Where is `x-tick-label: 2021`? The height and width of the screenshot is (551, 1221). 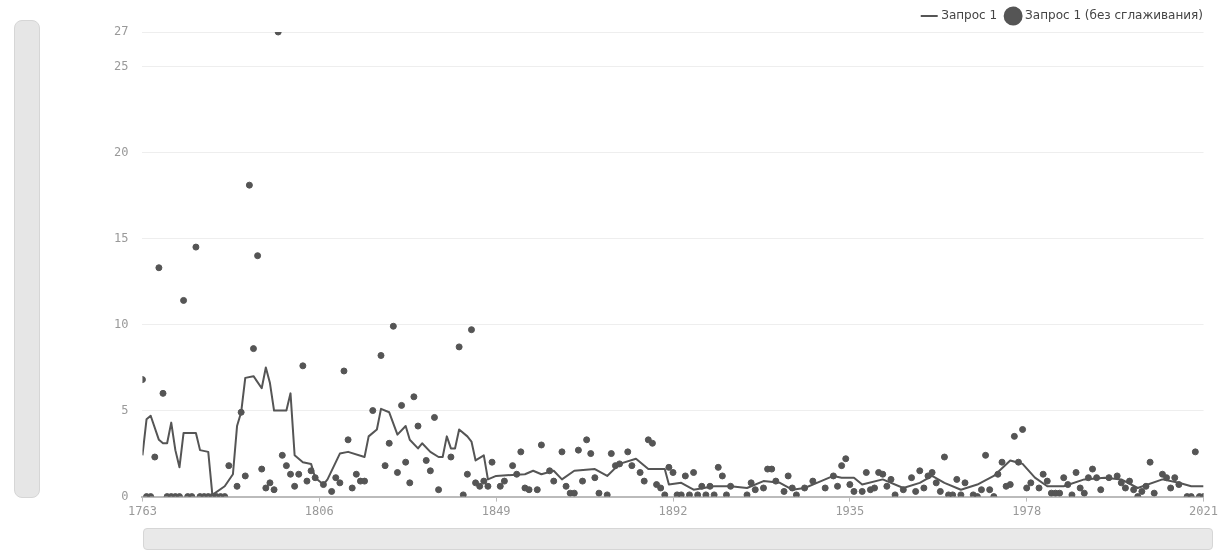
x-tick-label: 2021 is located at coordinates (1203, 510).